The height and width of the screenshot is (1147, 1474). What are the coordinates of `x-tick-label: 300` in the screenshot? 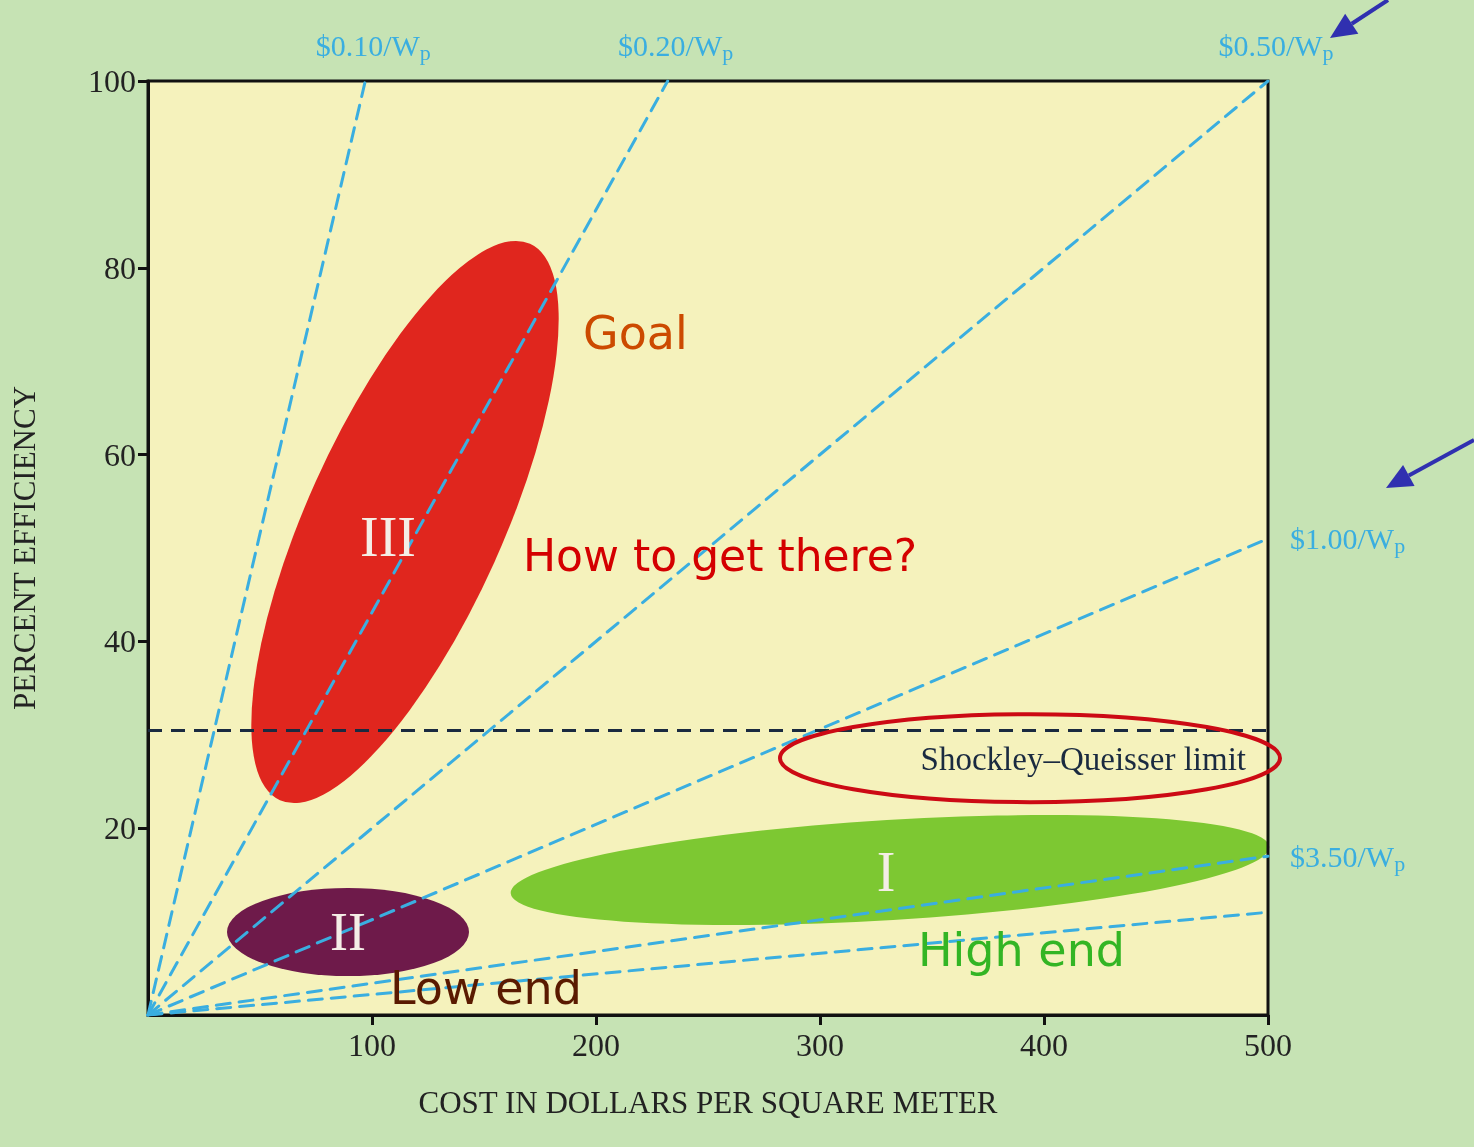 It's located at (820, 1045).